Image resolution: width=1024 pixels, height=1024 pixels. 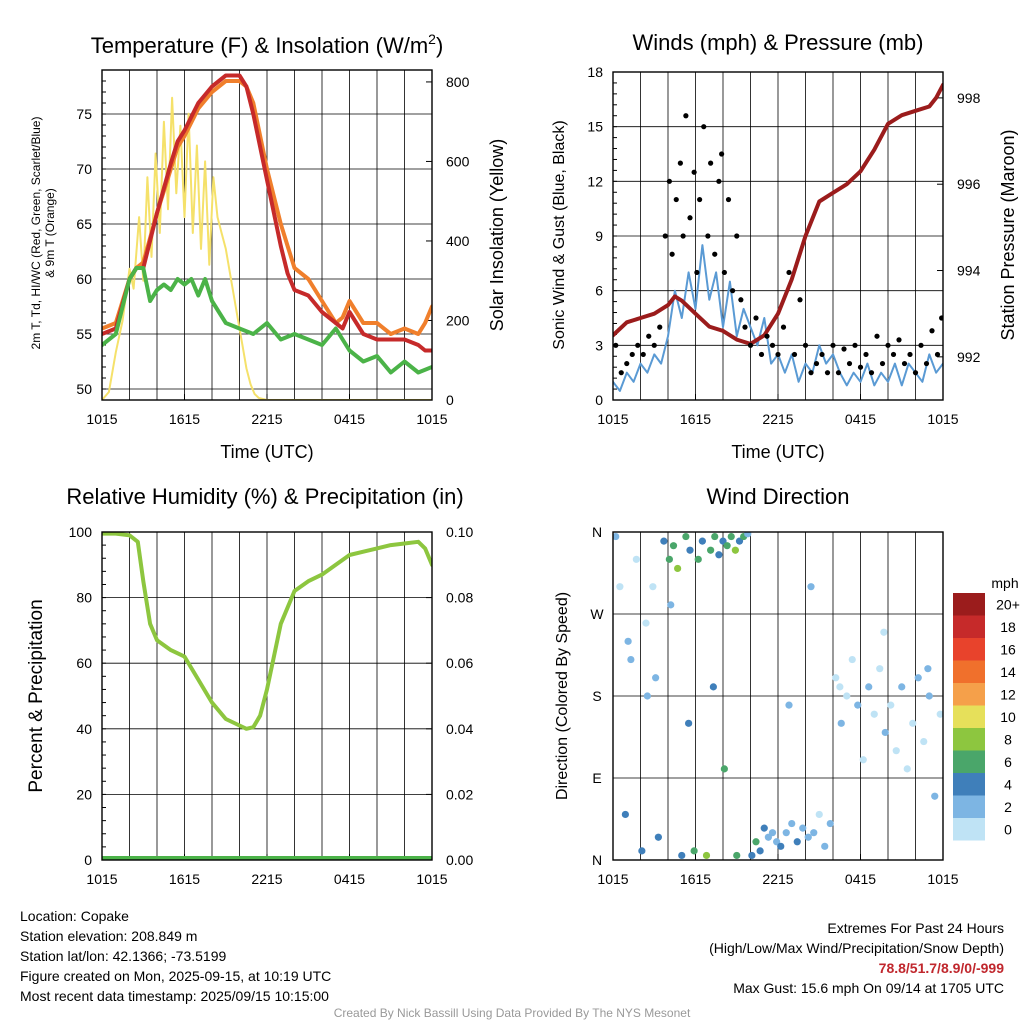 What do you see at coordinates (84, 224) in the screenshot?
I see `y-tick-label-65: 65` at bounding box center [84, 224].